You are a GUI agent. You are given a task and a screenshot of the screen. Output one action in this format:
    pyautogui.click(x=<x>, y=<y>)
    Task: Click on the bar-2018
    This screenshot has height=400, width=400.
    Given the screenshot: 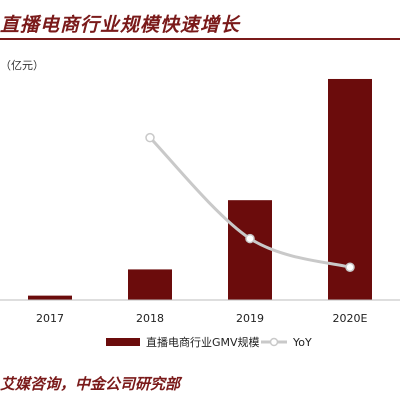 What is the action you would take?
    pyautogui.click(x=150, y=284)
    